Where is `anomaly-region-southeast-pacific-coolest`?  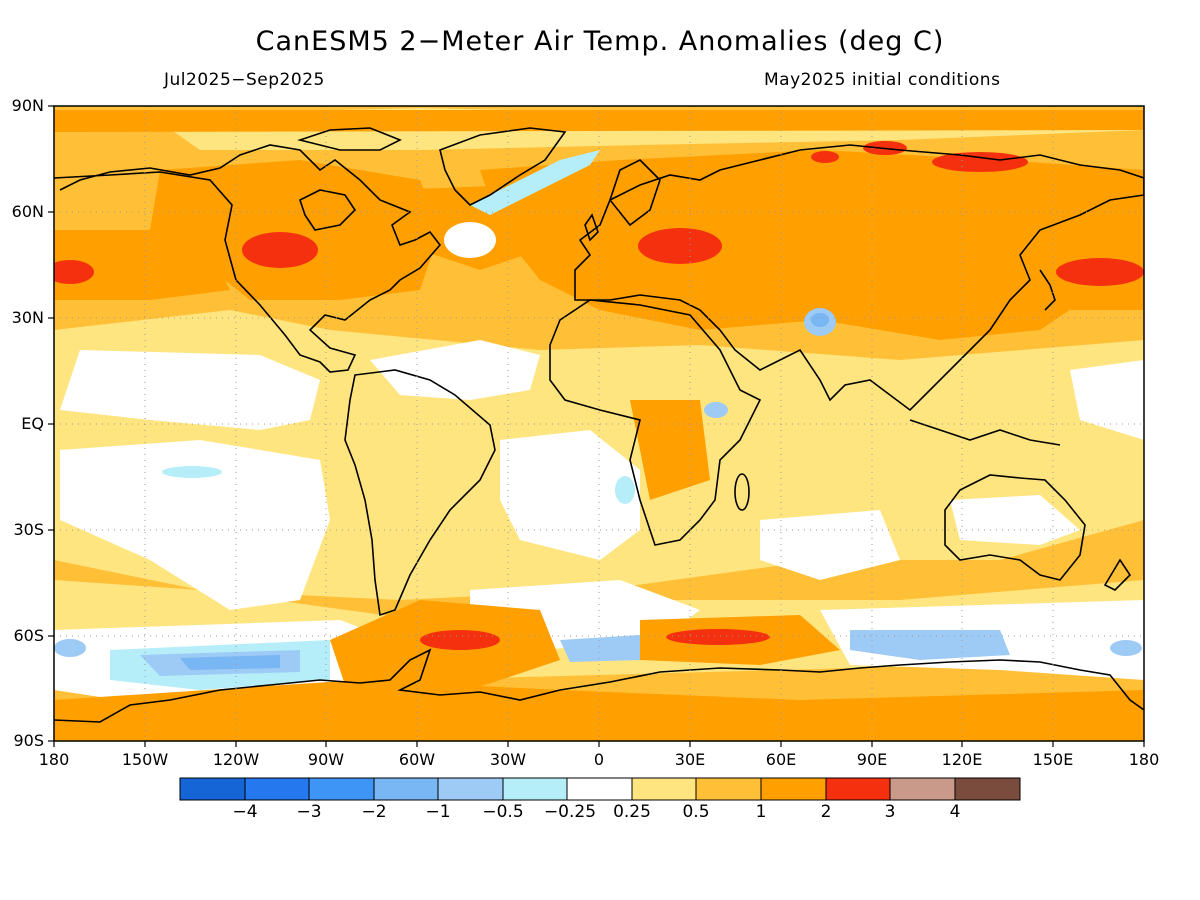
anomaly-region-southeast-pacific-coolest is located at coordinates (230, 662).